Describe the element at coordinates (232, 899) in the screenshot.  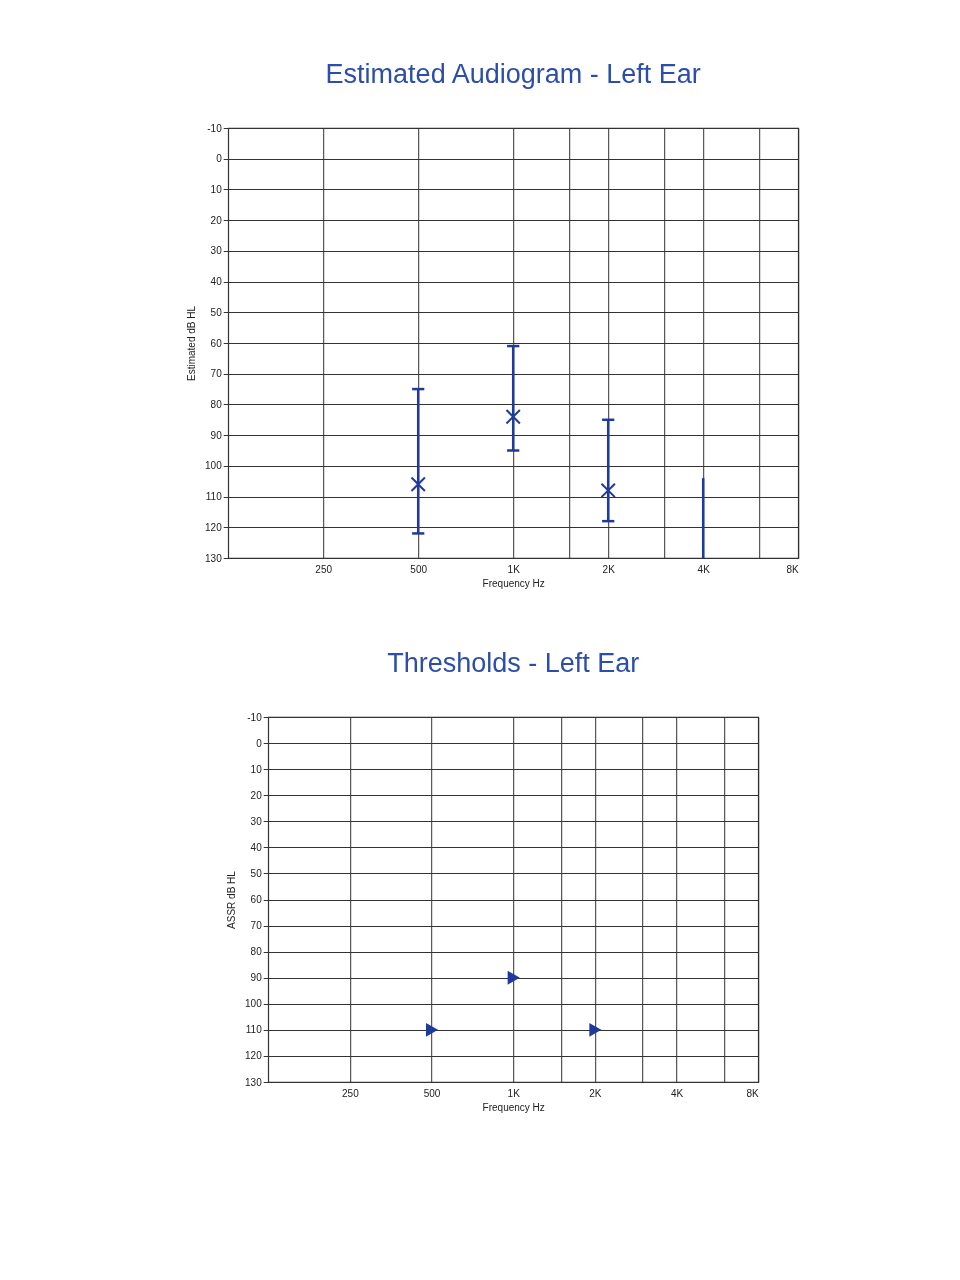
I see `y-axis-title: ASSR dB HL` at that location.